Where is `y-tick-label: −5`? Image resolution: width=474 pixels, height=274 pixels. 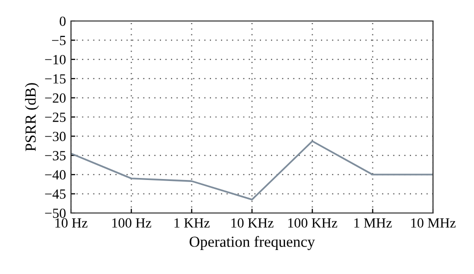 y-tick-label: −5 is located at coordinates (59, 41).